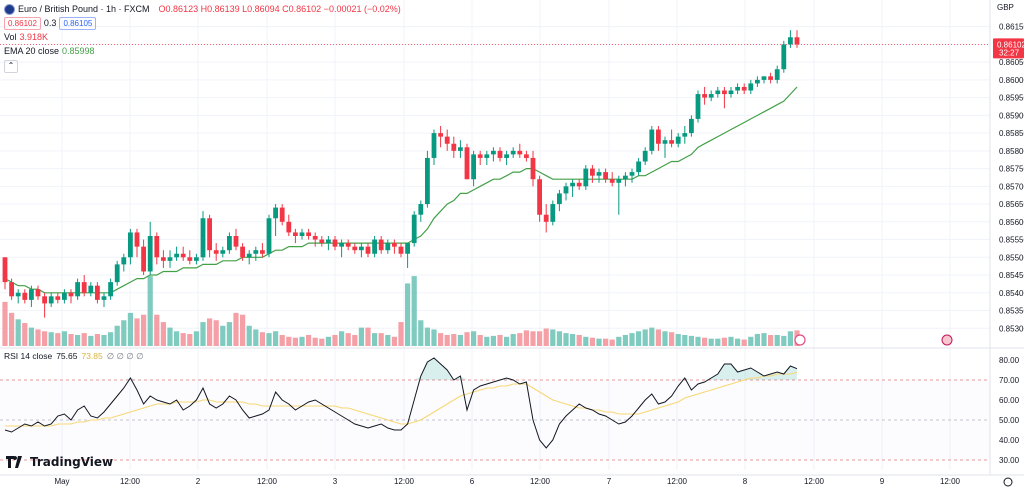 This screenshot has height=489, width=1024. I want to click on buy-button: 0.86105, so click(78, 23).